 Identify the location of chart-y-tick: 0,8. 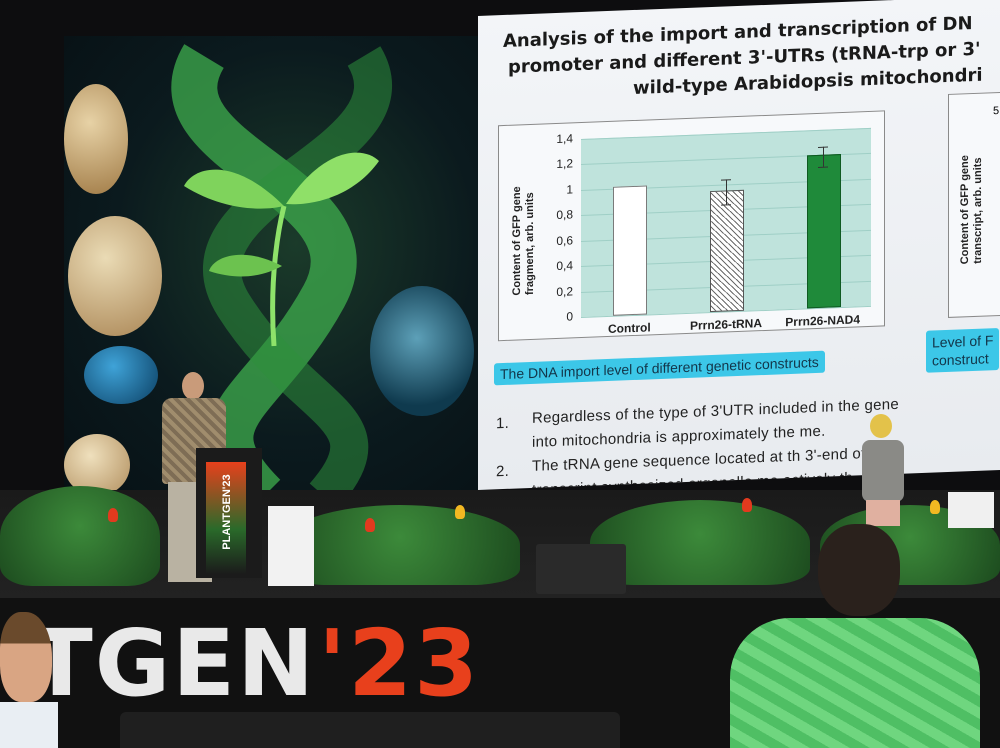
(564, 215).